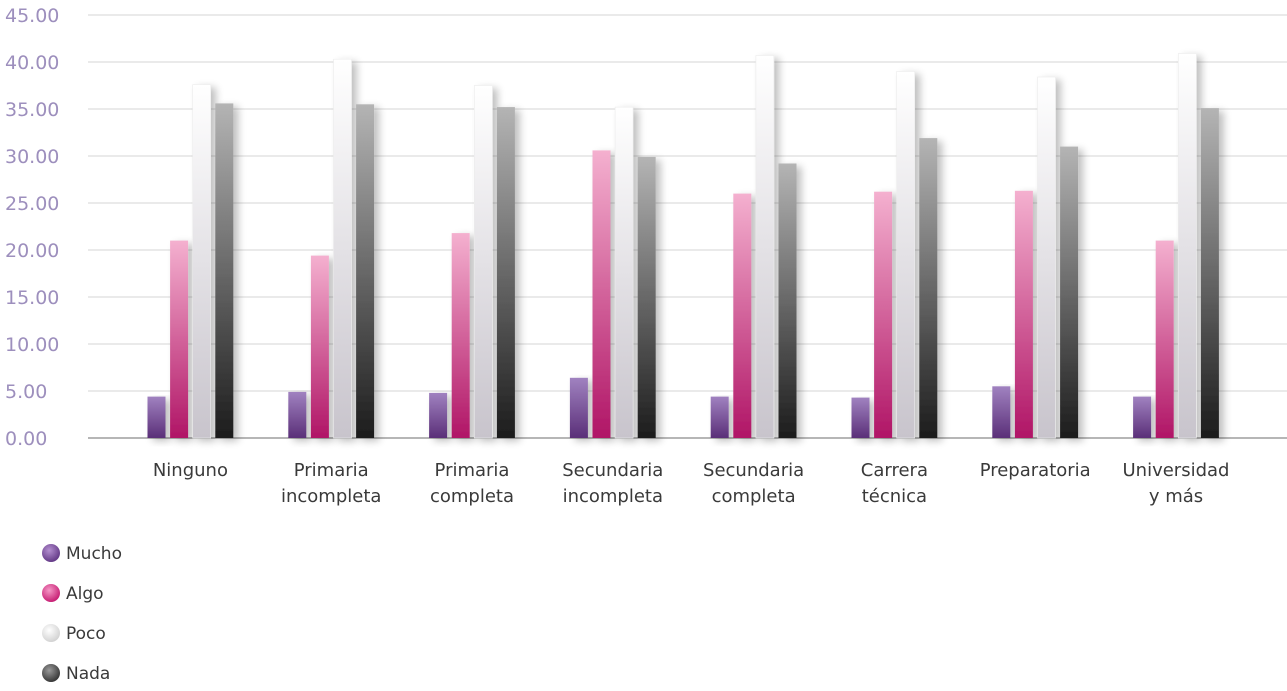 Image resolution: width=1287 pixels, height=691 pixels. Describe the element at coordinates (51, 633) in the screenshot. I see `legend-marker-poco` at that location.